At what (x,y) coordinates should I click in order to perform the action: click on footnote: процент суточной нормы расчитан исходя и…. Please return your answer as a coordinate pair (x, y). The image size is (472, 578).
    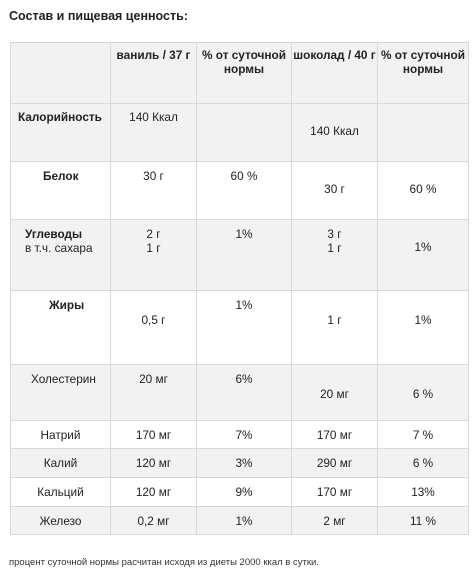
    Looking at the image, I should click on (164, 562).